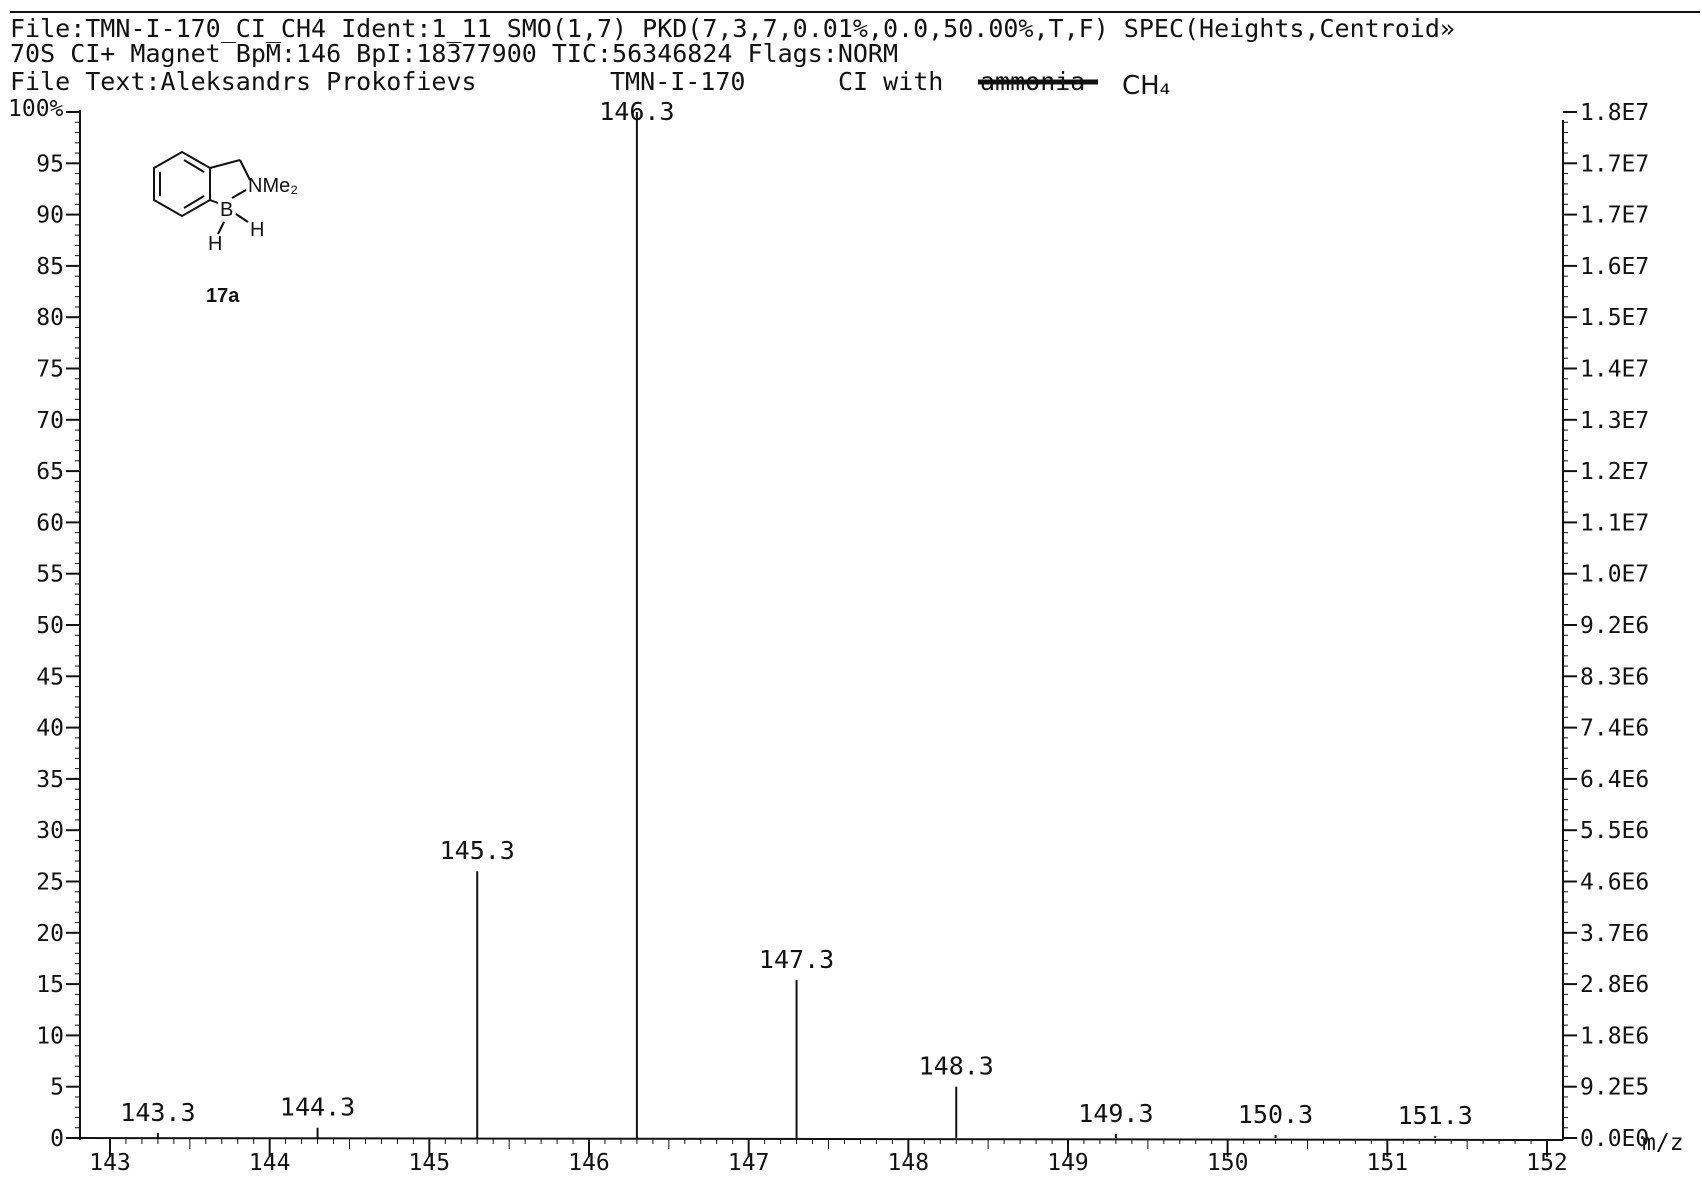 The height and width of the screenshot is (1182, 1702). Describe the element at coordinates (1614, 318) in the screenshot. I see `right-axis-tick-label: 1.5E7` at that location.